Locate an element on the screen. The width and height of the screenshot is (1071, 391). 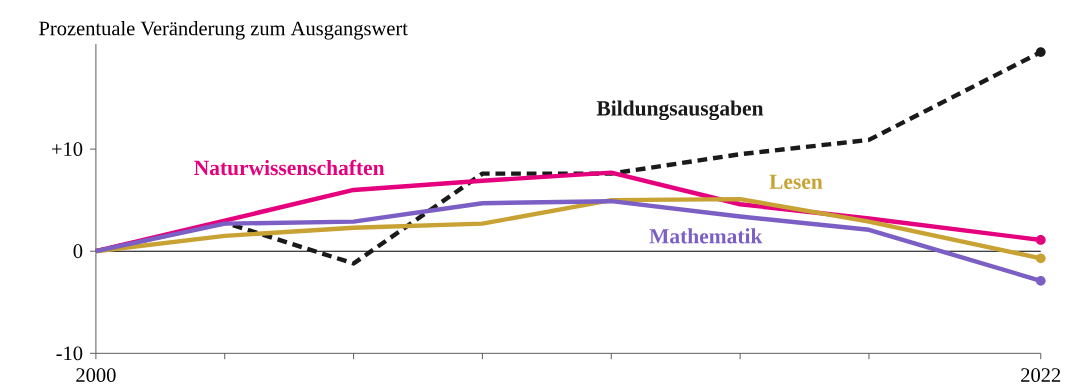
y-axis-title: Prozentuale Veränderung zum Ausgangswert is located at coordinates (223, 30).